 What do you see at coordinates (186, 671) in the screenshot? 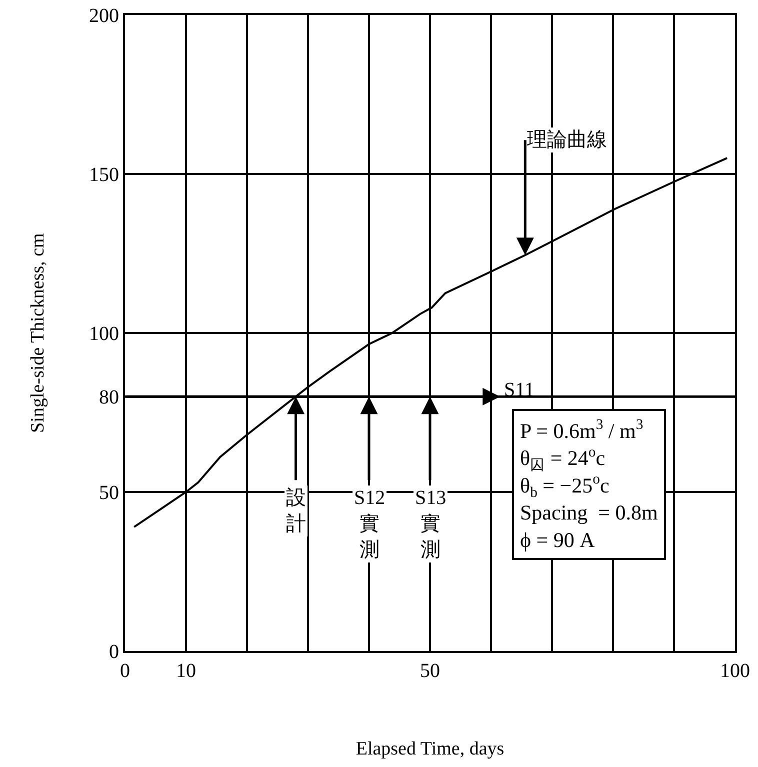
I see `x-tick-label: 10` at bounding box center [186, 671].